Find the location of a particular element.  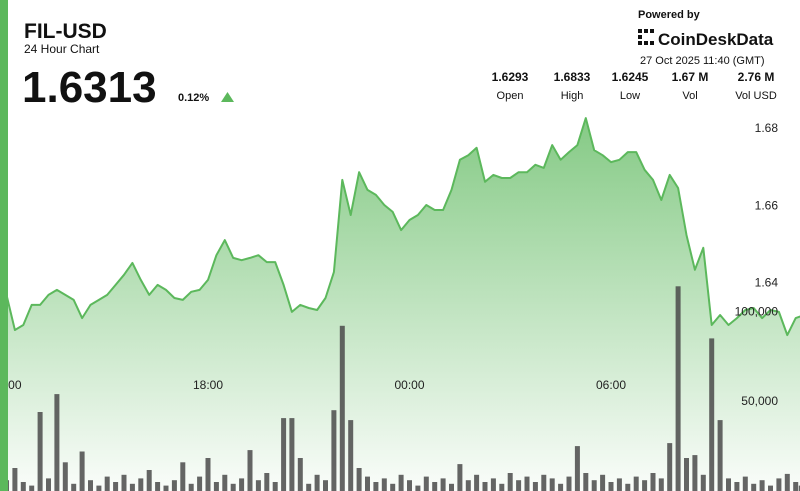

stat-label: Open is located at coordinates (510, 96).